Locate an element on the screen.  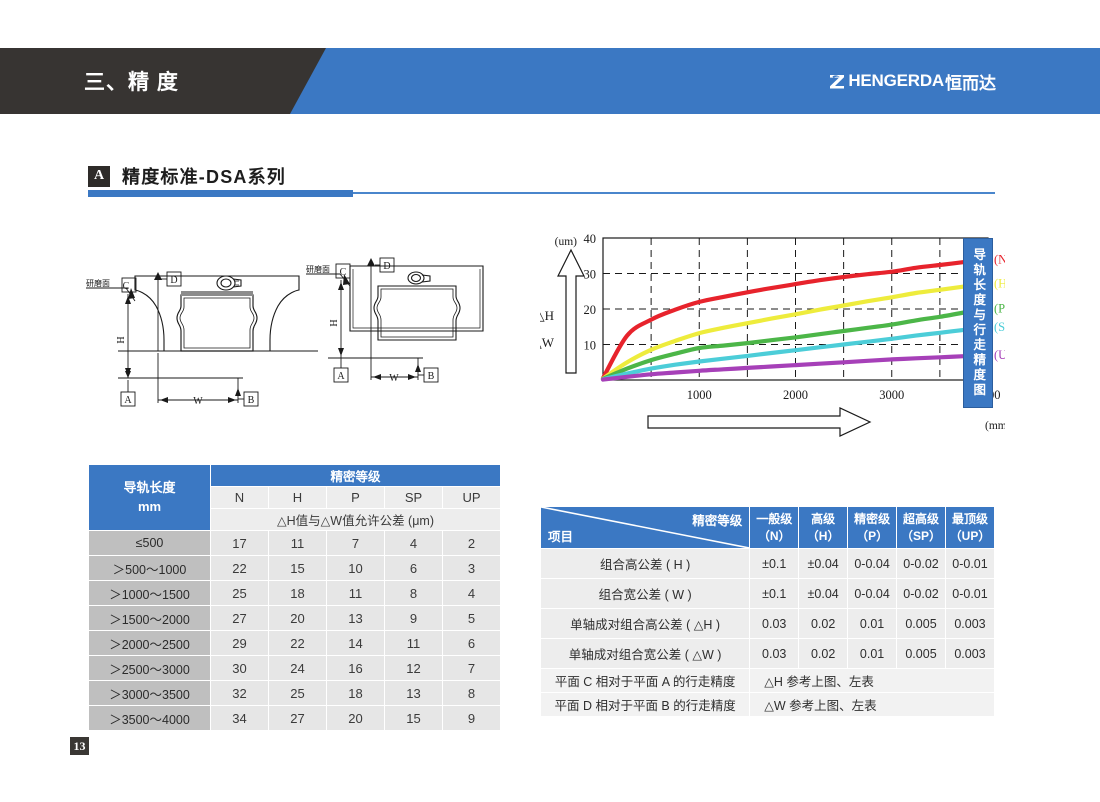
chart-legend-label: (SP) is located at coordinates (999, 327).